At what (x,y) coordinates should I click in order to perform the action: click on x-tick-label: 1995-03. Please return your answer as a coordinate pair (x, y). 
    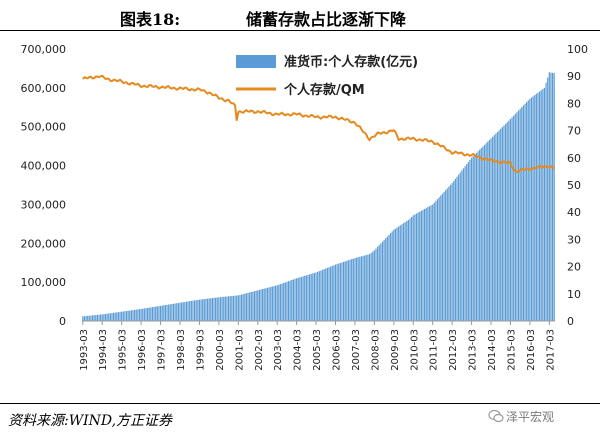
    Looking at the image, I should click on (123, 350).